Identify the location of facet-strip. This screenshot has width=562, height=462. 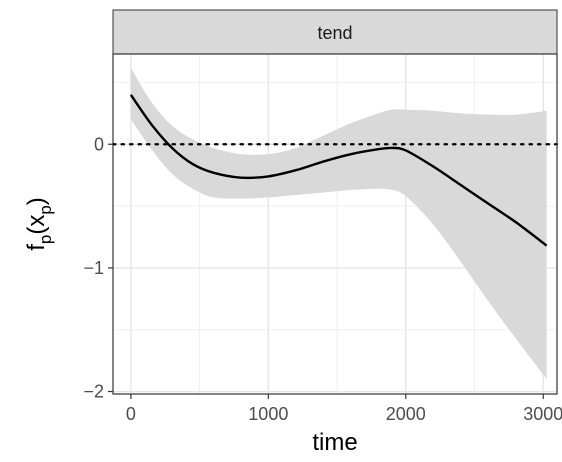
(335, 32).